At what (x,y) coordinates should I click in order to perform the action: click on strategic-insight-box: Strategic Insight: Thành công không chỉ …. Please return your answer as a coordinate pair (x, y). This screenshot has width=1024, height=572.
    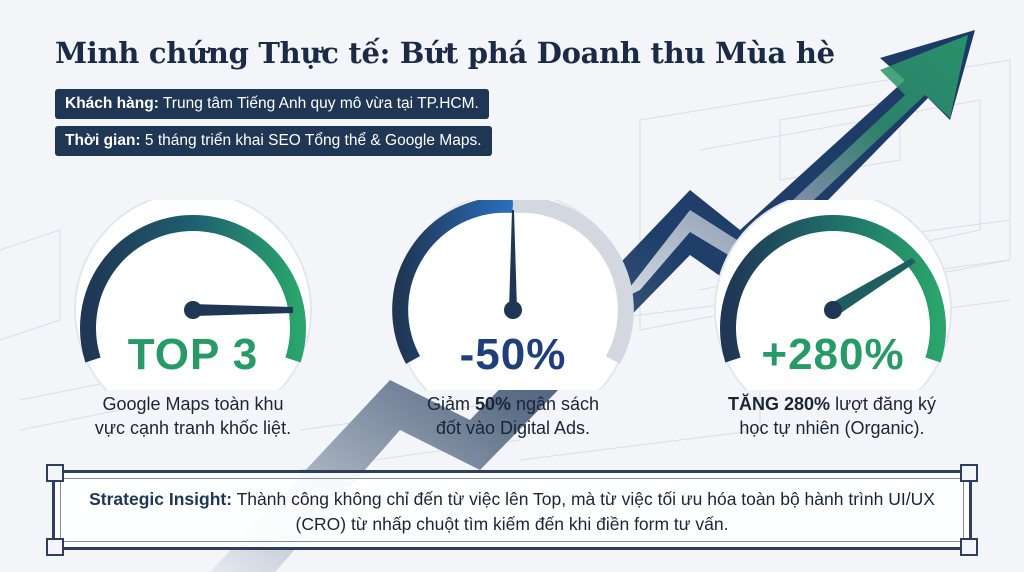
    Looking at the image, I should click on (512, 510).